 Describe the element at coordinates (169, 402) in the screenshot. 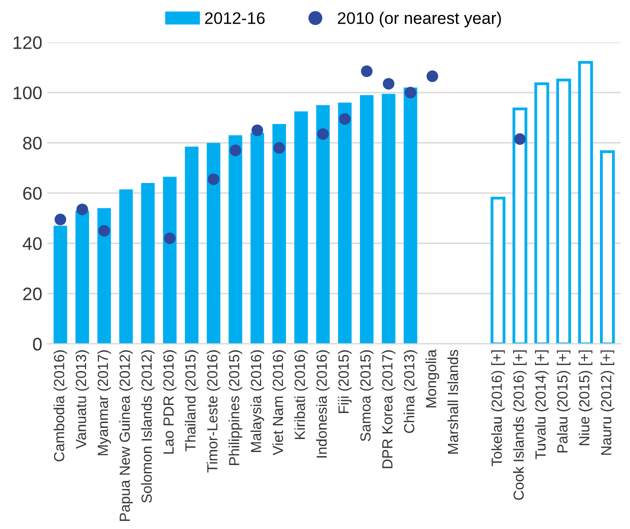

I see `x-tick-label: Lao PDR (2016)` at that location.